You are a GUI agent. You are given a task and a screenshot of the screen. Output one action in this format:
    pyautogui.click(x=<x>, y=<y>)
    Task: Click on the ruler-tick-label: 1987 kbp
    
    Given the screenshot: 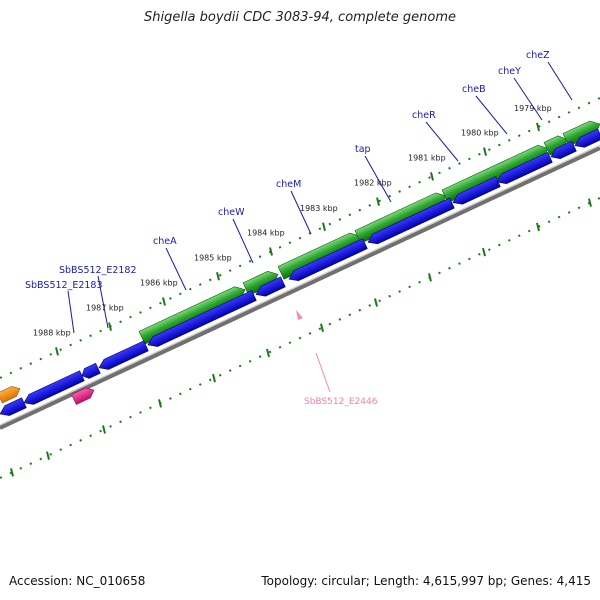 What is the action you would take?
    pyautogui.click(x=105, y=308)
    